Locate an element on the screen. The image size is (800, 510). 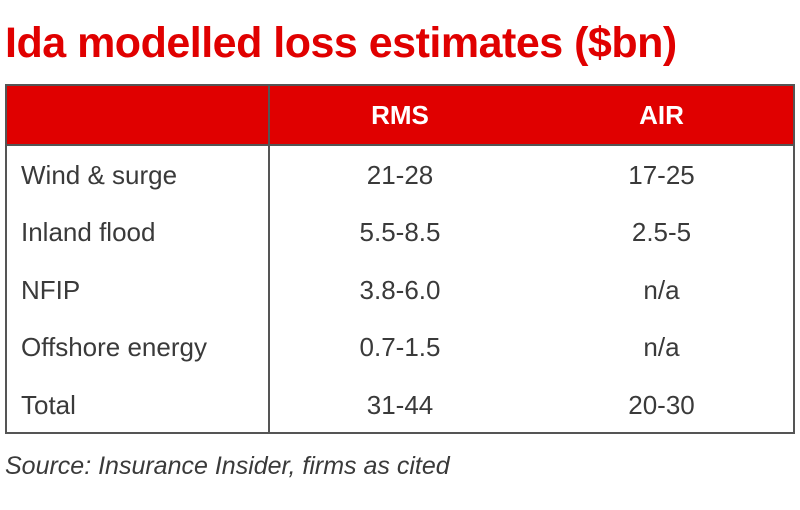
header-rms: RMS is located at coordinates (400, 115).